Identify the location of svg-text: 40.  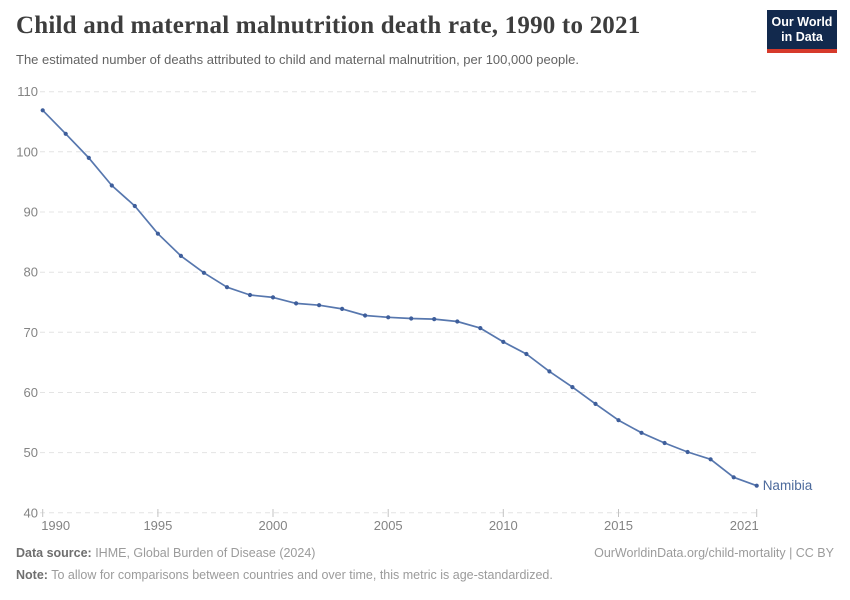
(31, 512).